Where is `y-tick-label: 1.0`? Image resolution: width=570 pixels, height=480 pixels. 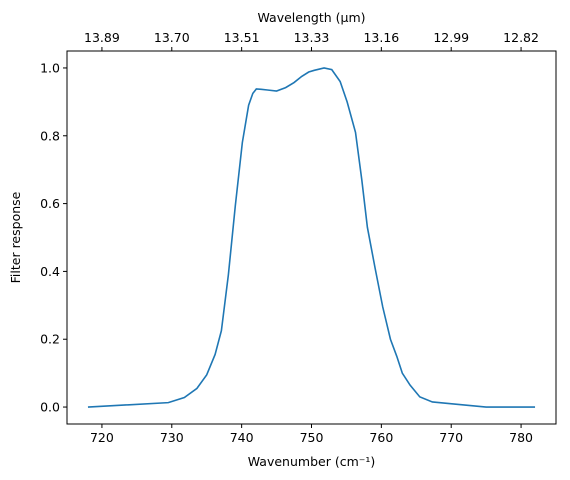
y-tick-label: 1.0 is located at coordinates (50, 67).